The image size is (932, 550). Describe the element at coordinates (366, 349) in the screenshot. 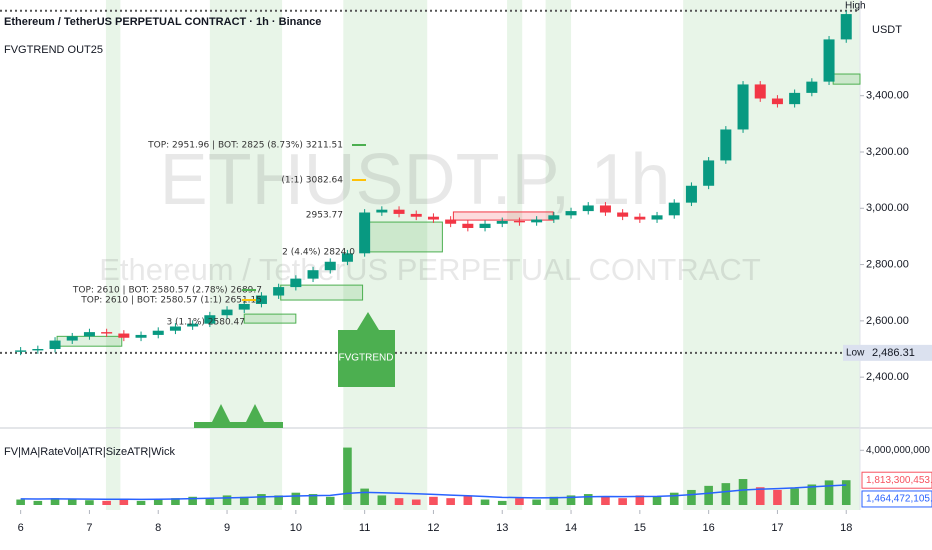

I see `signal-callout` at that location.